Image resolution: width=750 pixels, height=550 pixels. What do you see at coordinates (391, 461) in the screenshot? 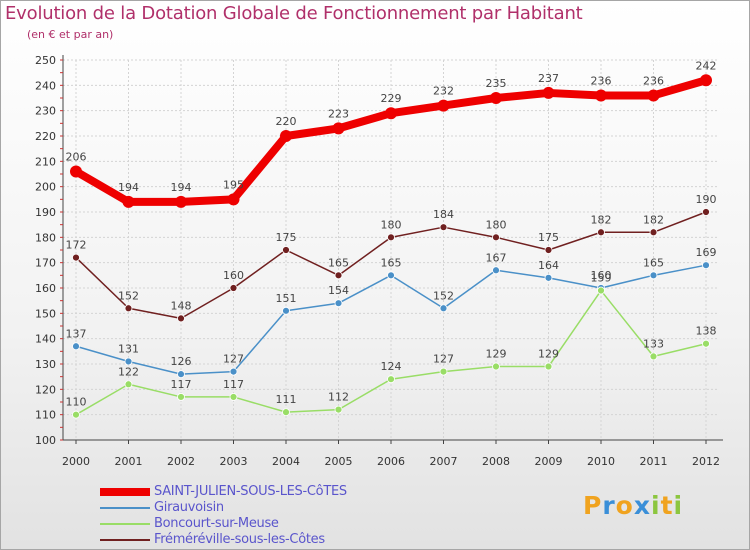
I see `x-tick-label: 2006` at bounding box center [391, 461].